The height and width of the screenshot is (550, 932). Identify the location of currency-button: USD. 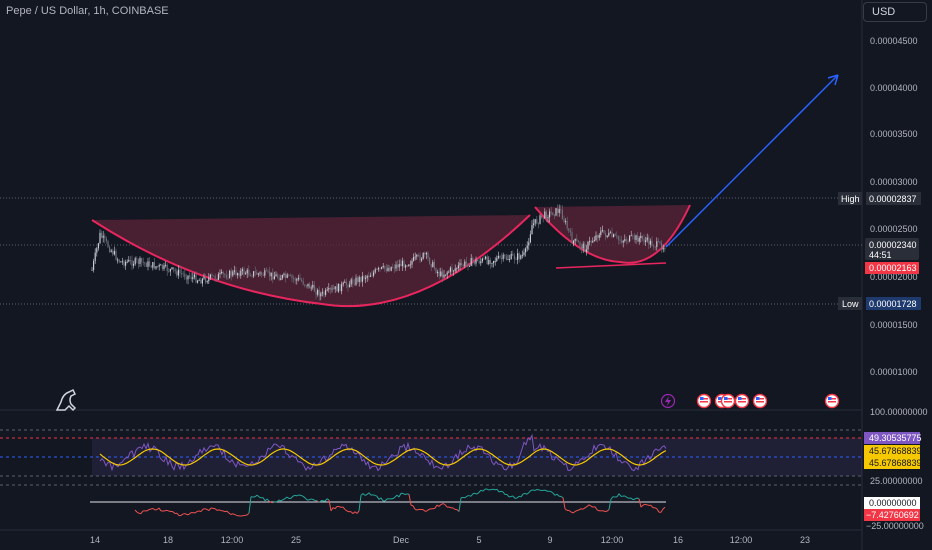
(895, 12).